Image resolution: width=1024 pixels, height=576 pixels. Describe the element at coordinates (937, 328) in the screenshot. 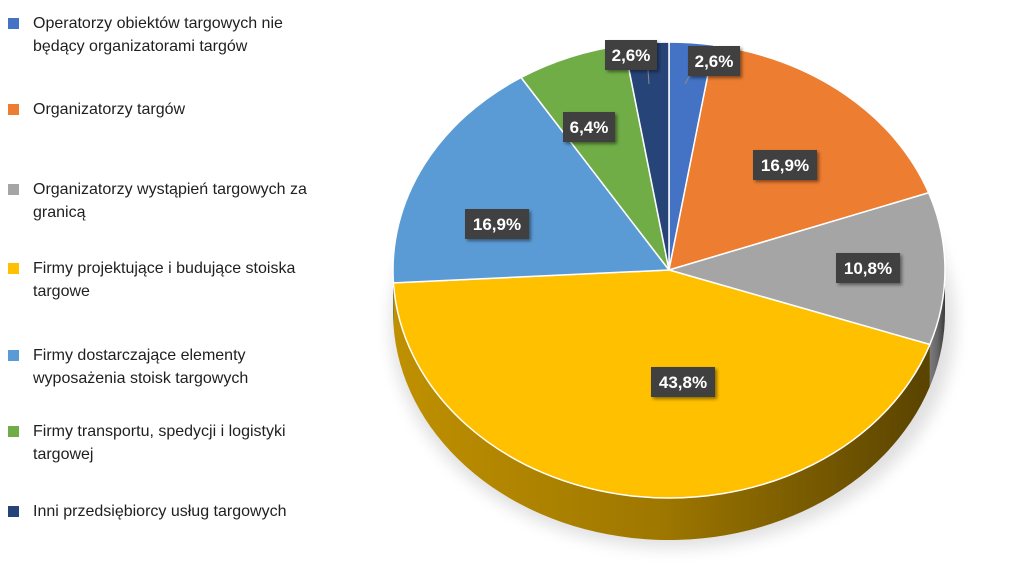

I see `pie-slice-side` at that location.